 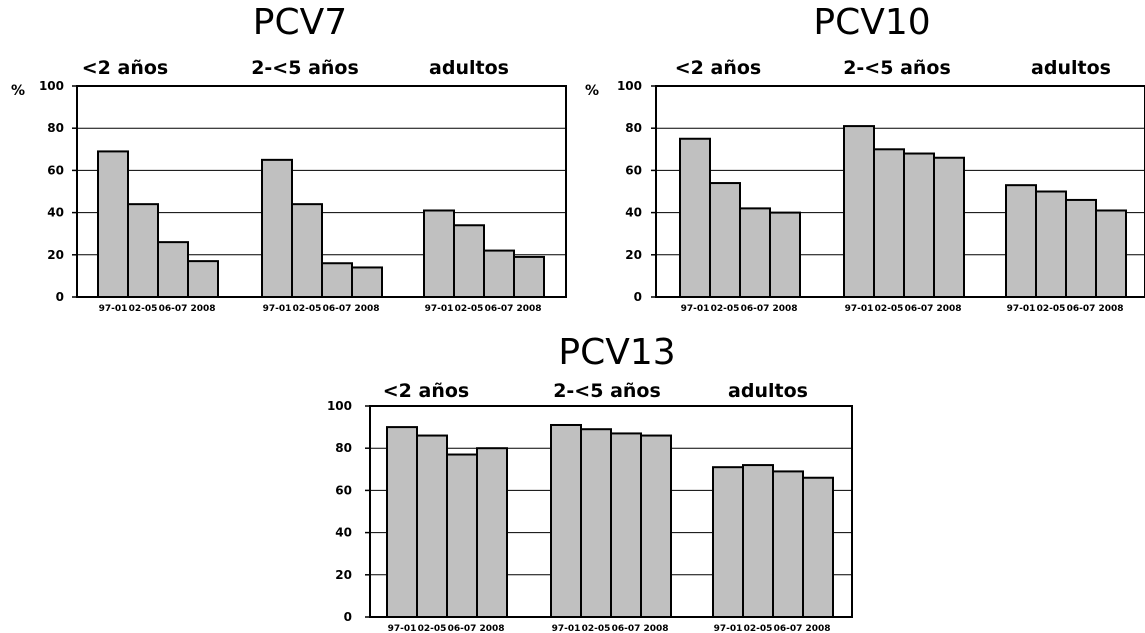 What do you see at coordinates (617, 352) in the screenshot?
I see `chart-title-pcv13: PCV13` at bounding box center [617, 352].